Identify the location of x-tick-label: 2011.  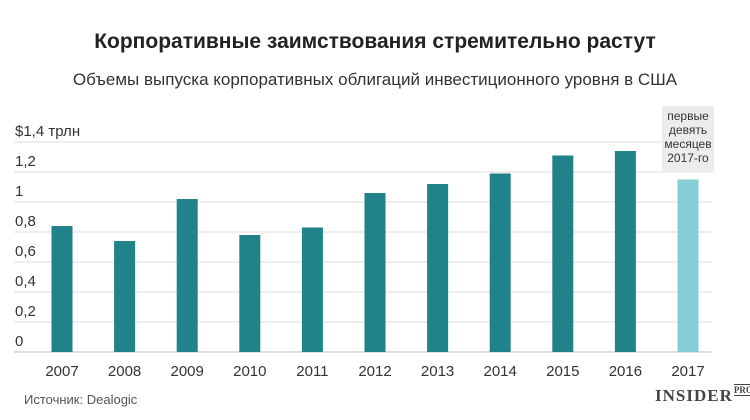
(312, 371).